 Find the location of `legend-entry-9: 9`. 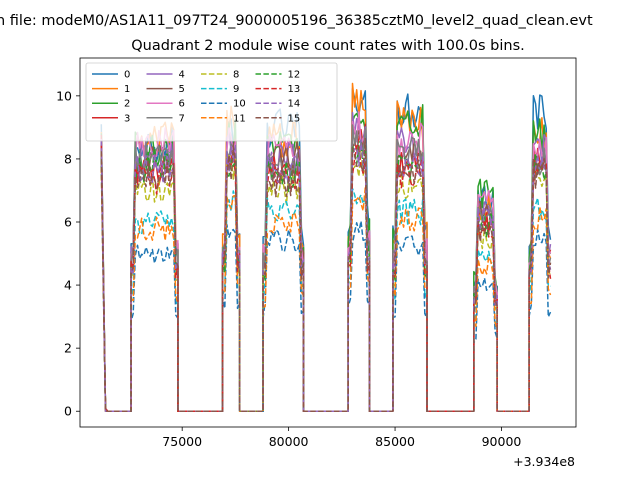

legend-entry-9: 9 is located at coordinates (220, 89).